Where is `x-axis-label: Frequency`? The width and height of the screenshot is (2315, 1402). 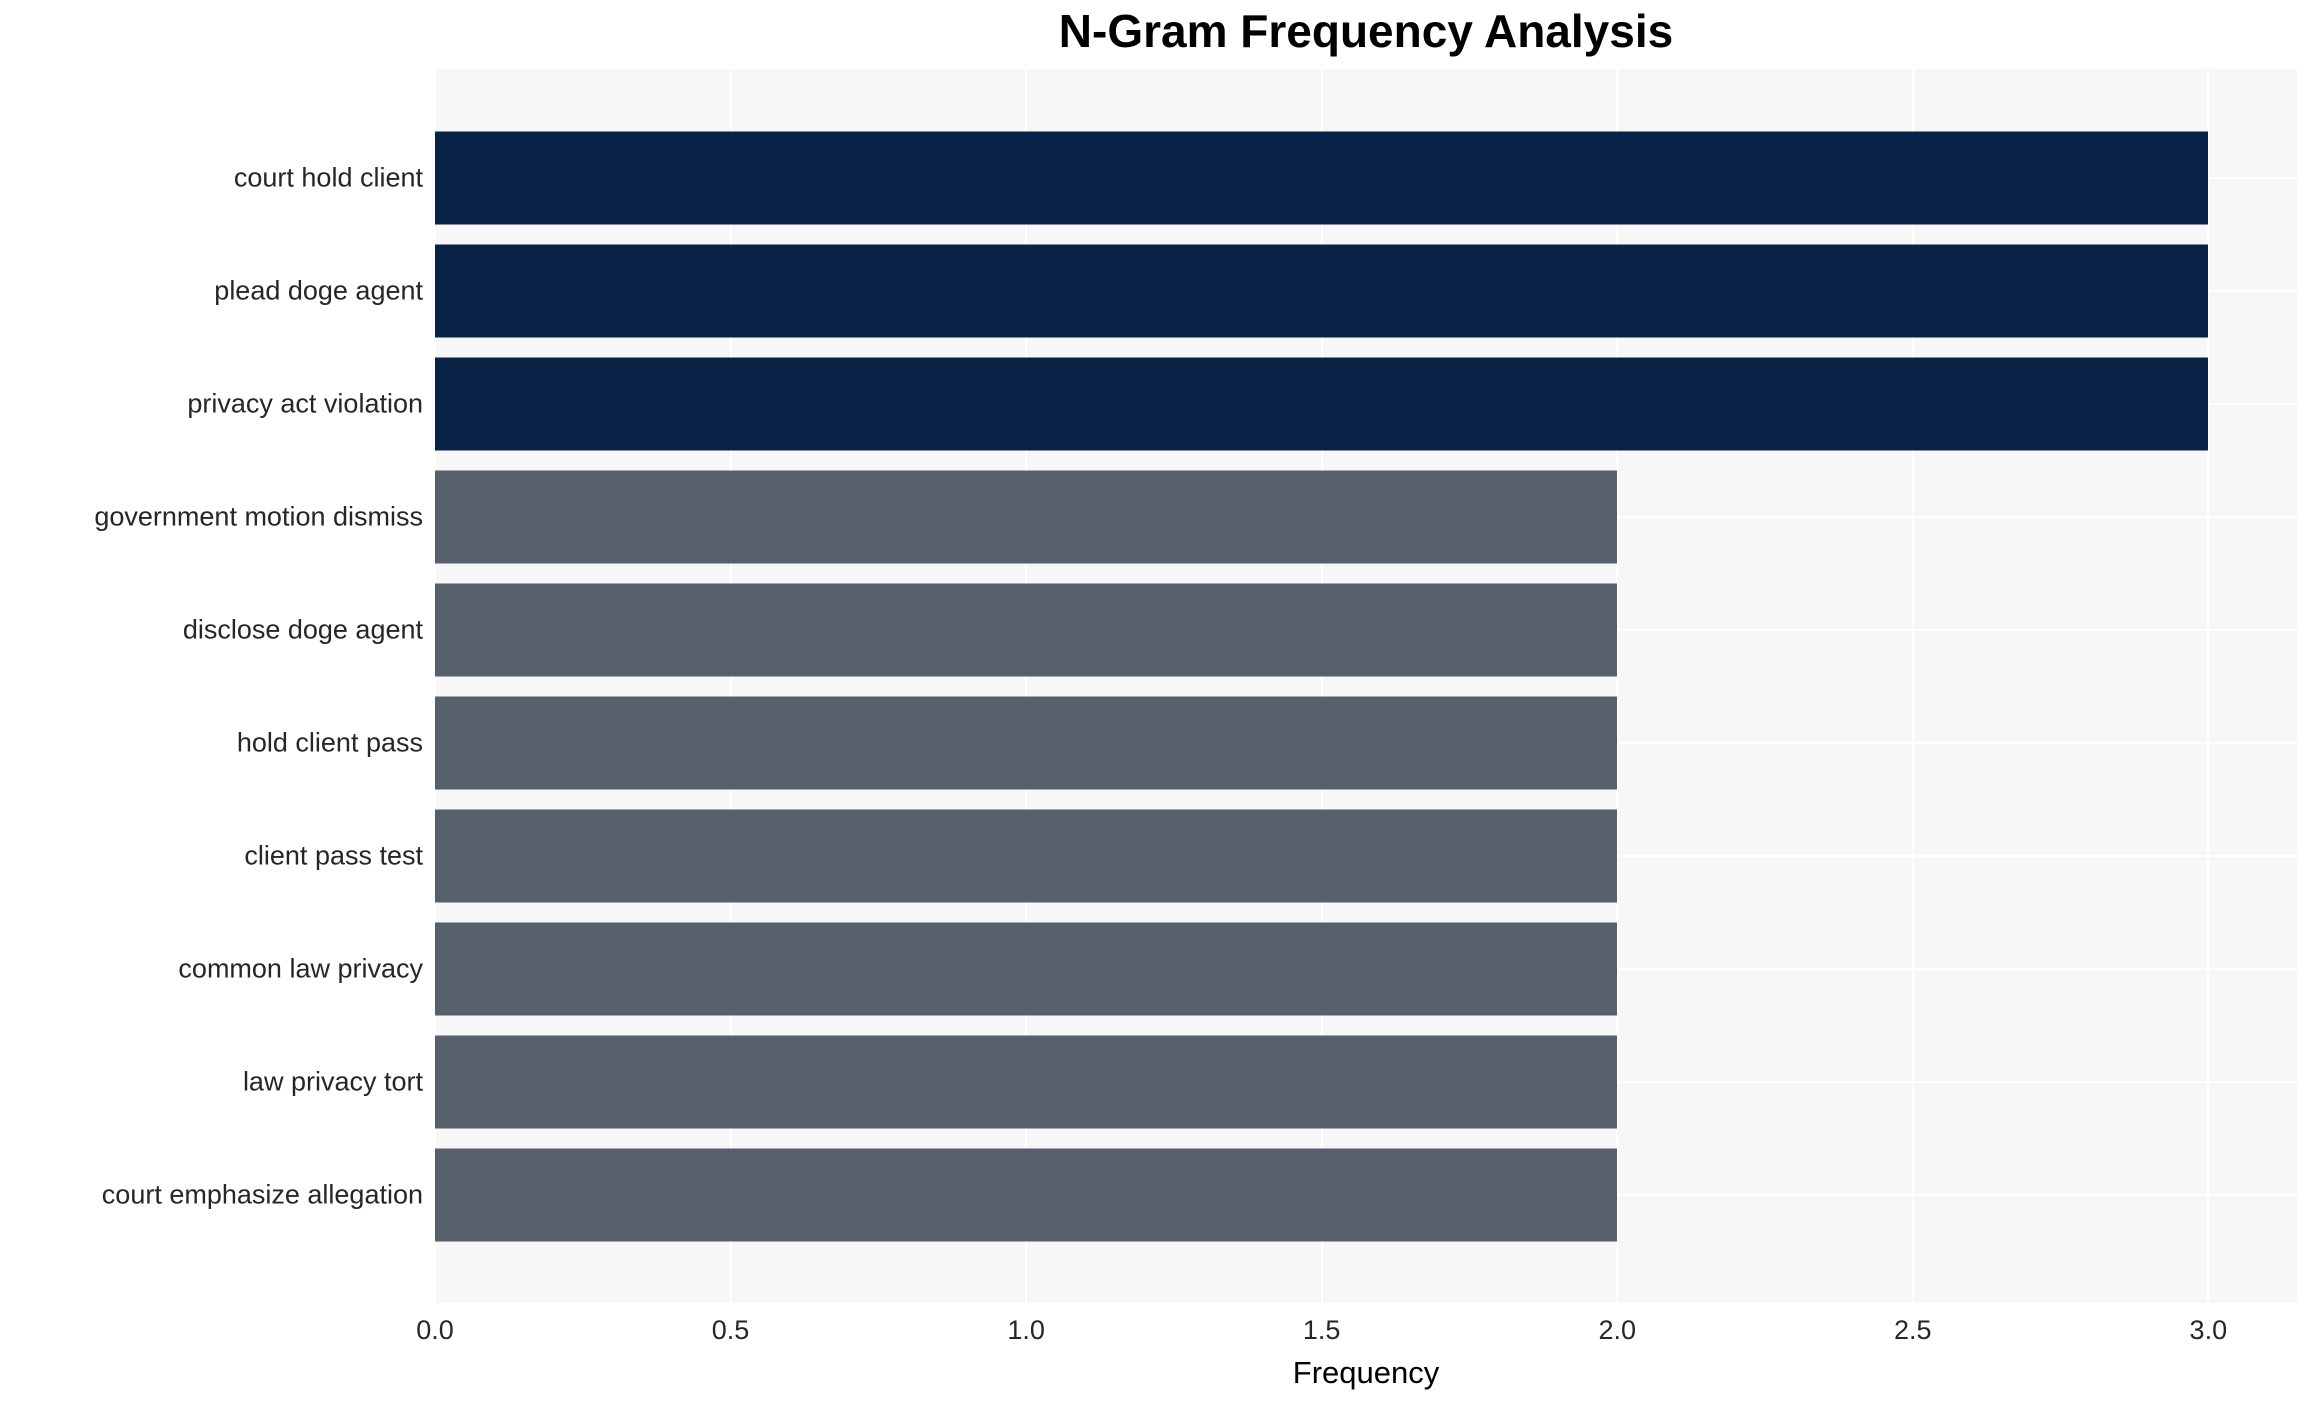 x-axis-label: Frequency is located at coordinates (1366, 1372).